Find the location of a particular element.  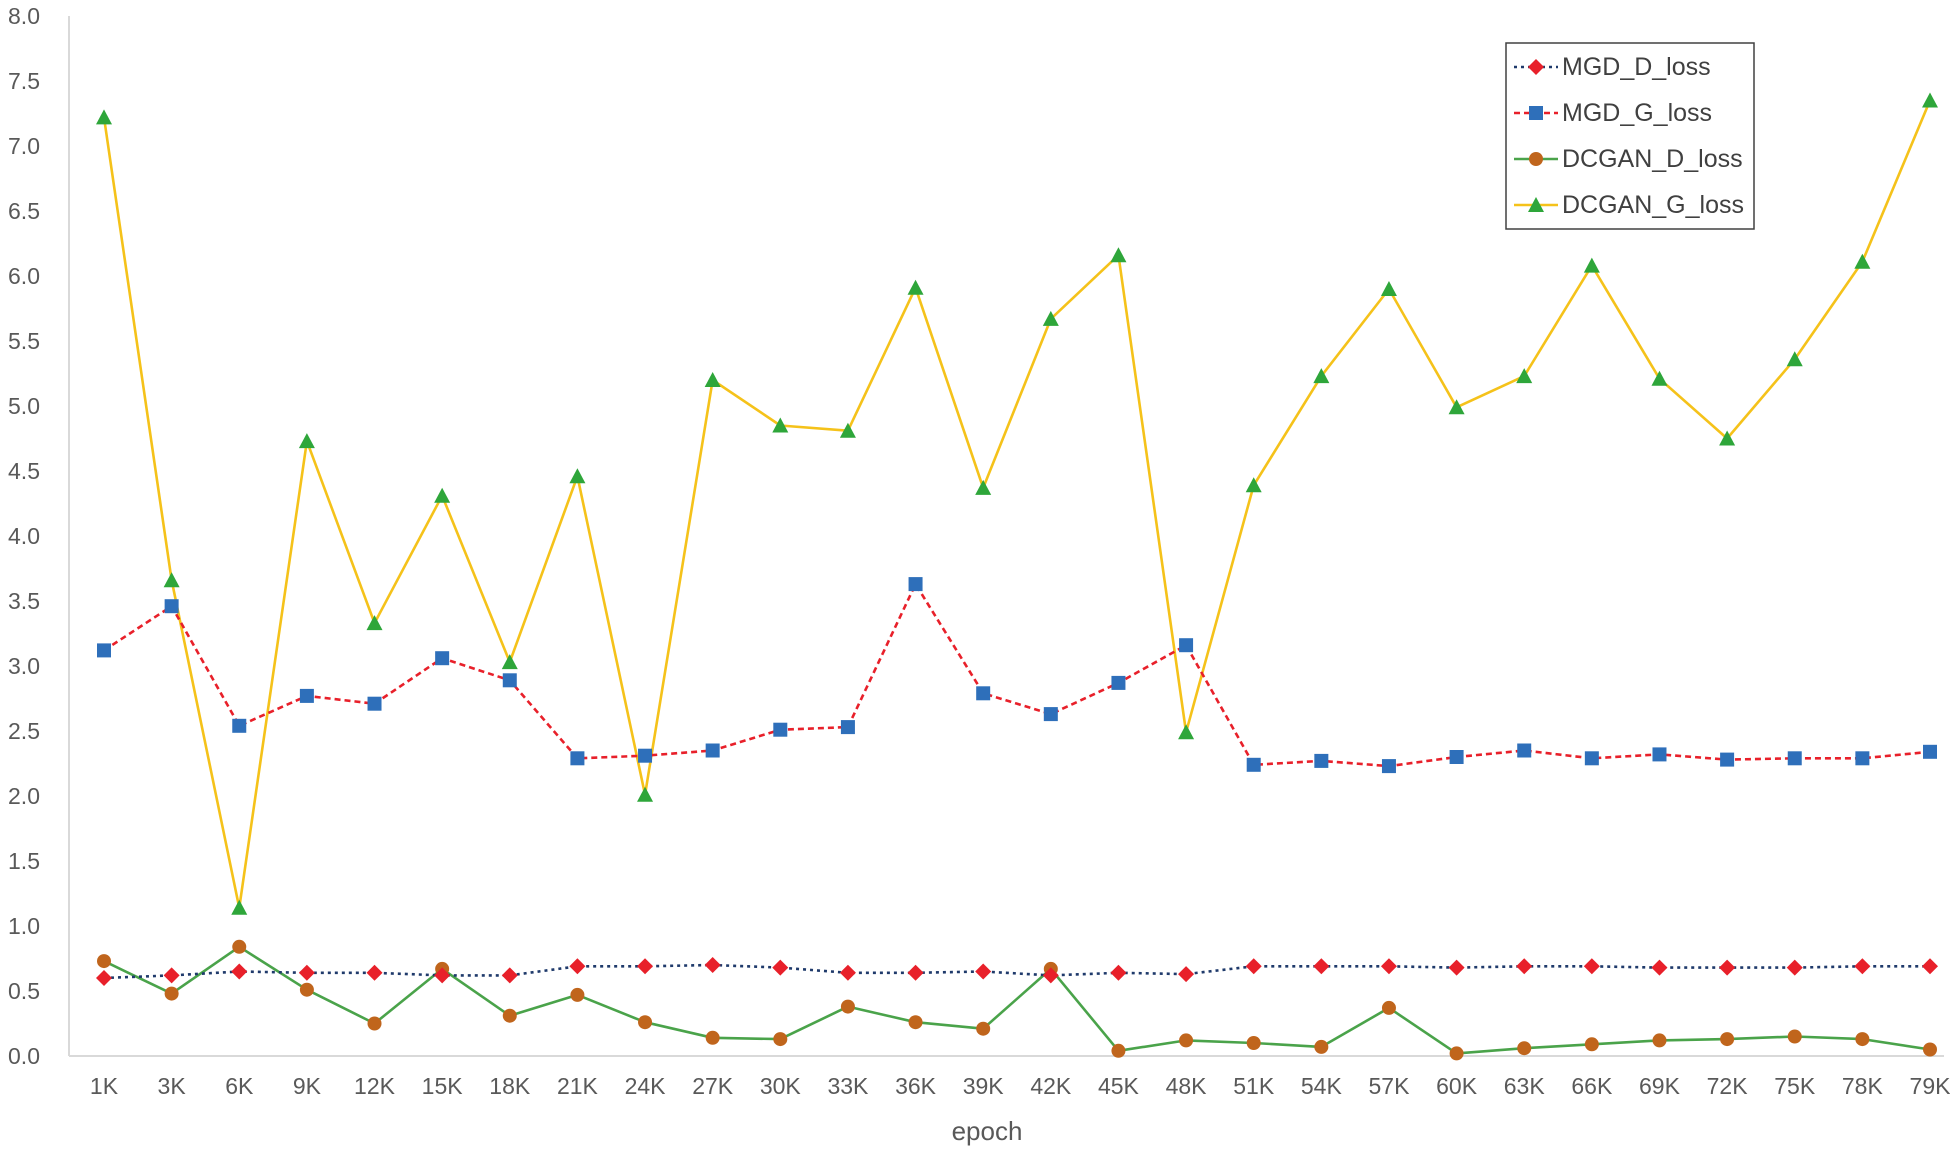

legend-label: DCGAN_D_loss is located at coordinates (1652, 159).